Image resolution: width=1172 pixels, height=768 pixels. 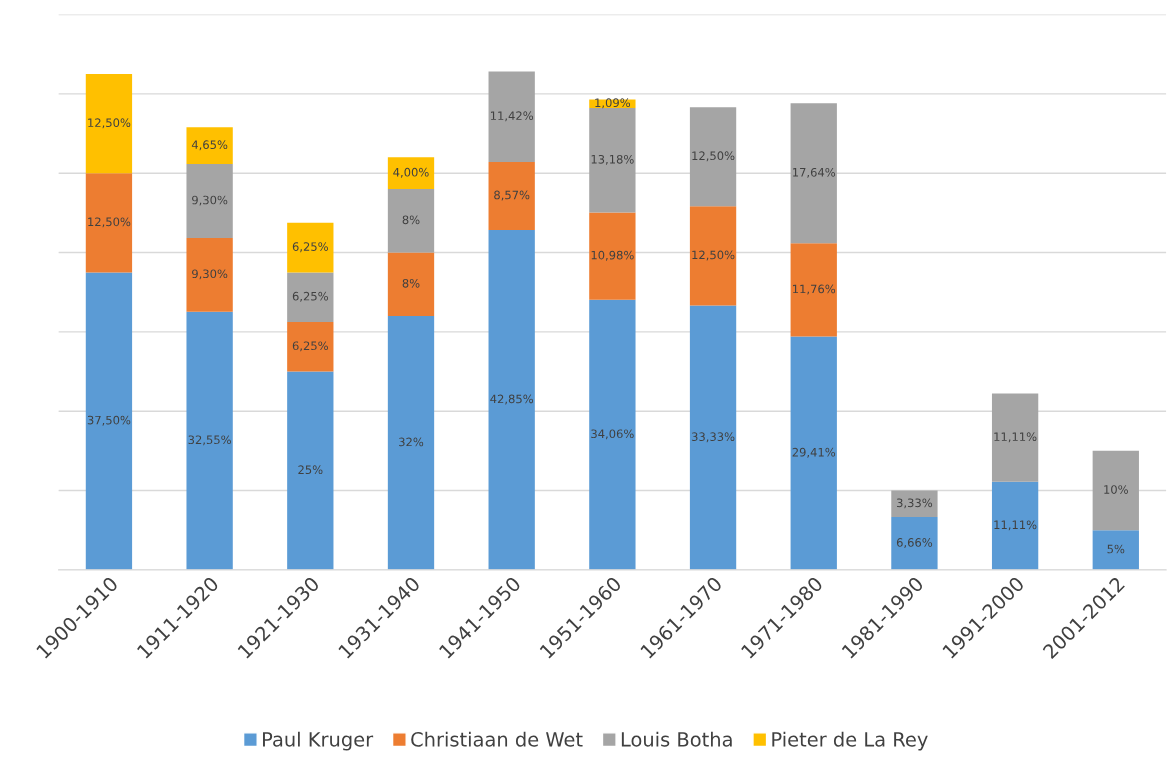 What do you see at coordinates (497, 739) in the screenshot?
I see `legend-label: Christiaan de Wet` at bounding box center [497, 739].